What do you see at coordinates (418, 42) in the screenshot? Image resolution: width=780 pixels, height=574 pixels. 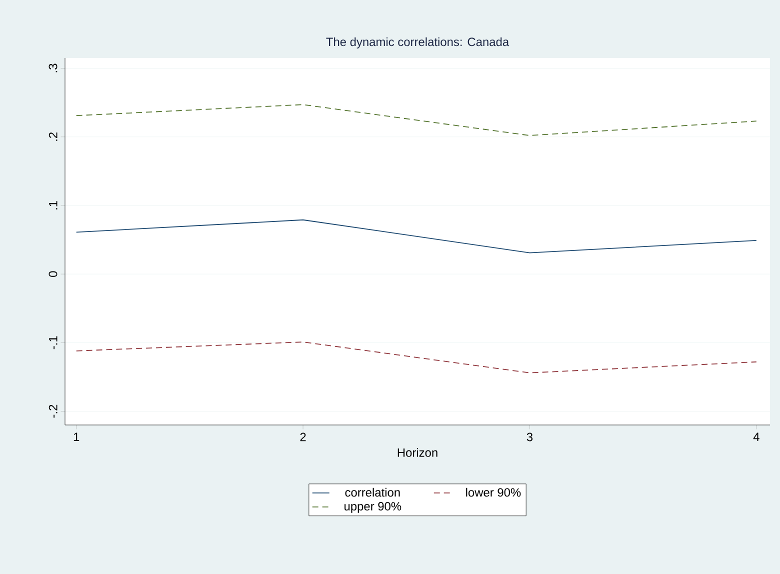 I see `chart-title: The dynamic correlations: Canada` at bounding box center [418, 42].